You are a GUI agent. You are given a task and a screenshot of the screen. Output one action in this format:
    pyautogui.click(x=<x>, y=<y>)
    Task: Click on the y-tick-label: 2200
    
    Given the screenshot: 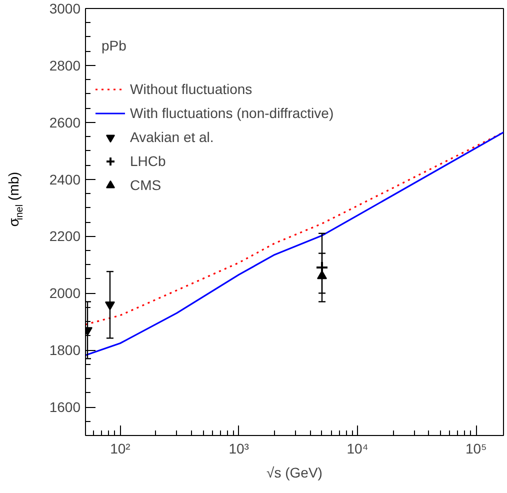 What is the action you would take?
    pyautogui.click(x=65, y=236)
    